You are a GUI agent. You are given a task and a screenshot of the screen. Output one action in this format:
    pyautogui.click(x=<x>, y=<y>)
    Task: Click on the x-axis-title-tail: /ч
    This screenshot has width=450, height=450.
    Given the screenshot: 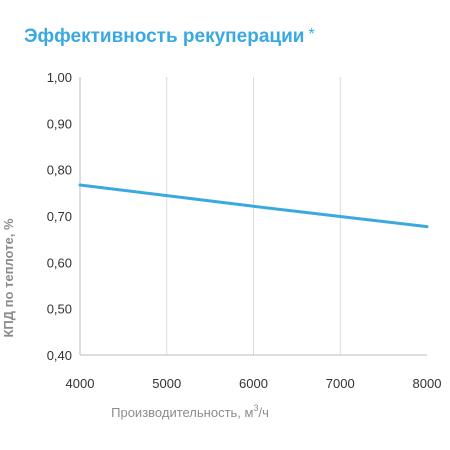 What is the action you would take?
    pyautogui.click(x=263, y=412)
    